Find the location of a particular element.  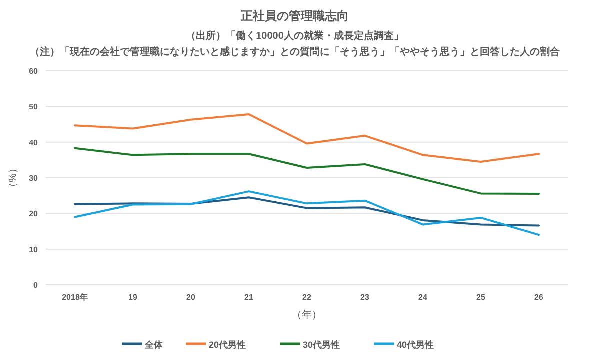

y-axis-title: （%） is located at coordinates (13, 178).